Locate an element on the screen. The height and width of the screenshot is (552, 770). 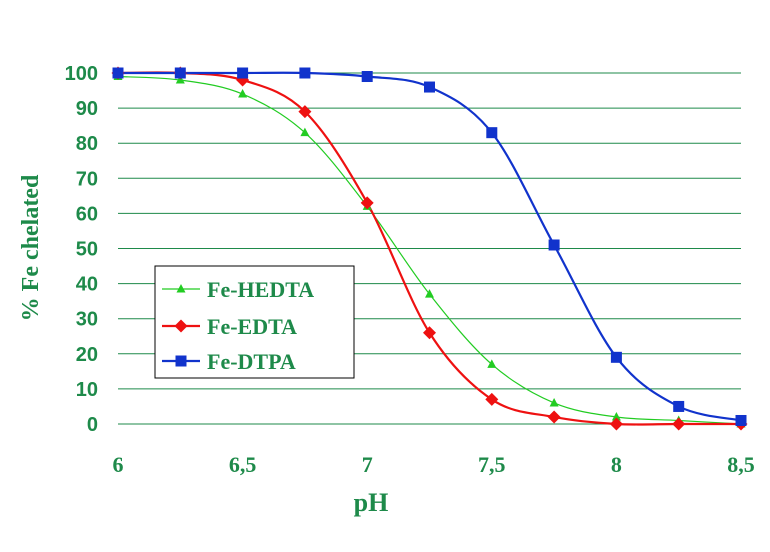
y-tick-label: 50 is located at coordinates (87, 250).